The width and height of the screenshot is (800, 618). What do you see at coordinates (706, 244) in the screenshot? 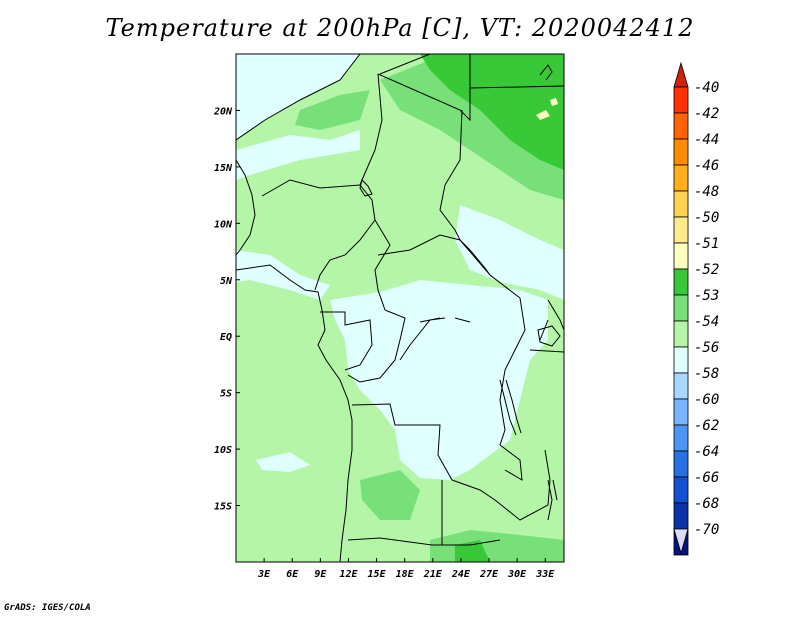
I see `colorbar-label: -51` at bounding box center [706, 244].